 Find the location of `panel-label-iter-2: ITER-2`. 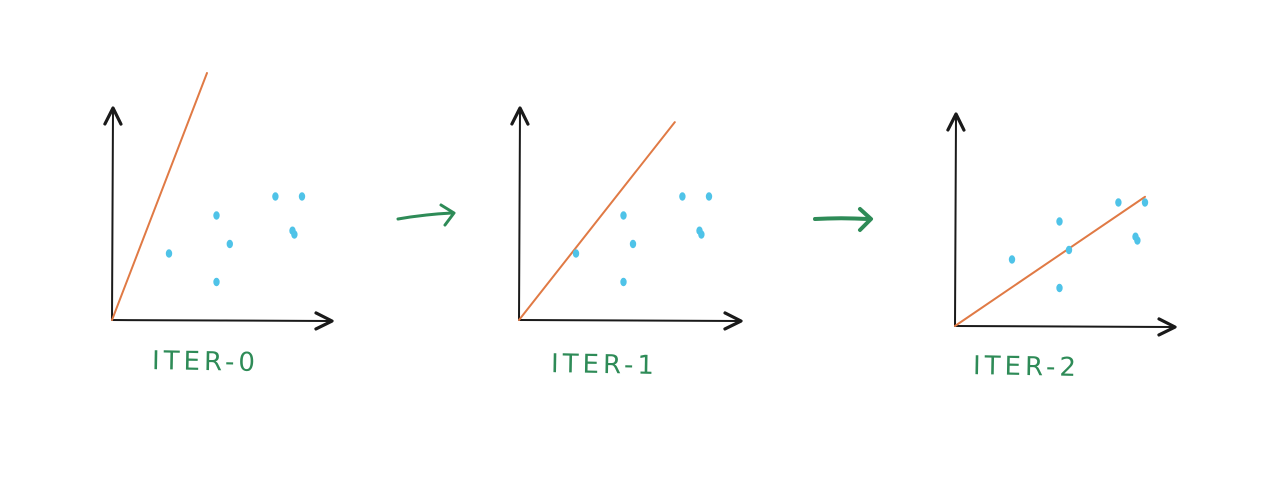

panel-label-iter-2: ITER-2 is located at coordinates (1026, 367).